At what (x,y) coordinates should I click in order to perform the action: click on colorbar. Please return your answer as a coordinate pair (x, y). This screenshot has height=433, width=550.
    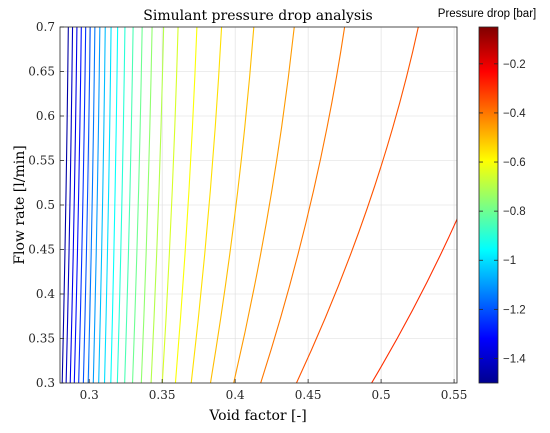
    Looking at the image, I should click on (488, 205).